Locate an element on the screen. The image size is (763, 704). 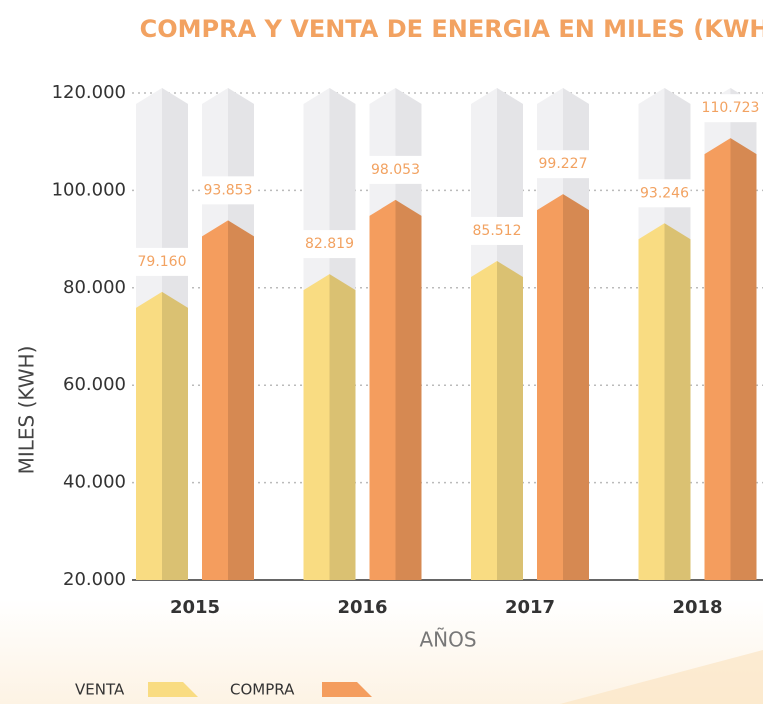
data-label: 79.160 is located at coordinates (162, 262).